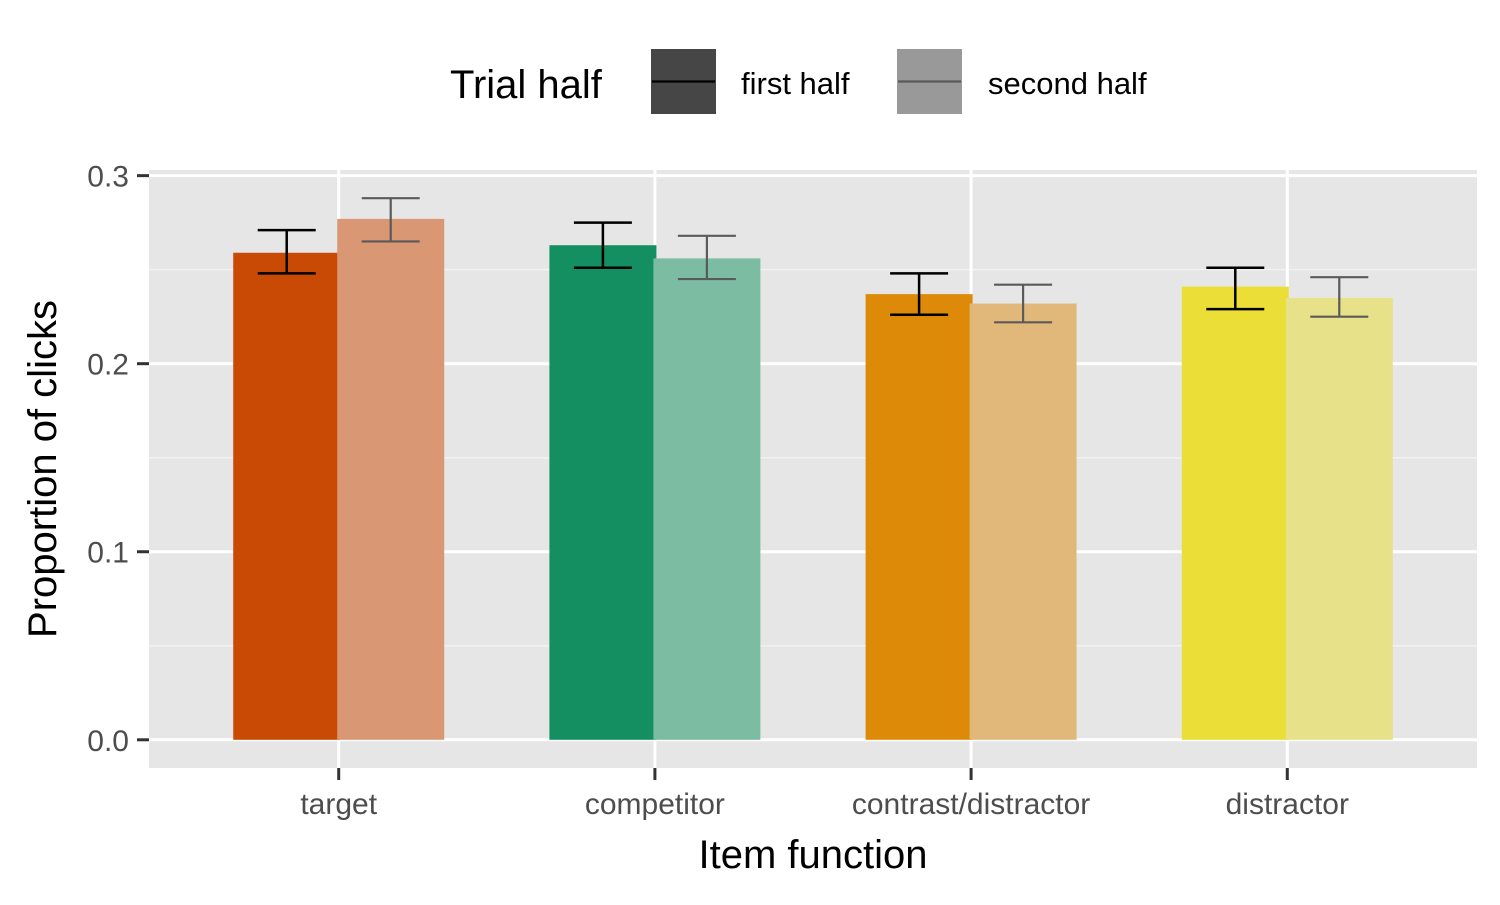  What do you see at coordinates (43, 469) in the screenshot?
I see `y-axis-title: Proportion of clicks` at bounding box center [43, 469].